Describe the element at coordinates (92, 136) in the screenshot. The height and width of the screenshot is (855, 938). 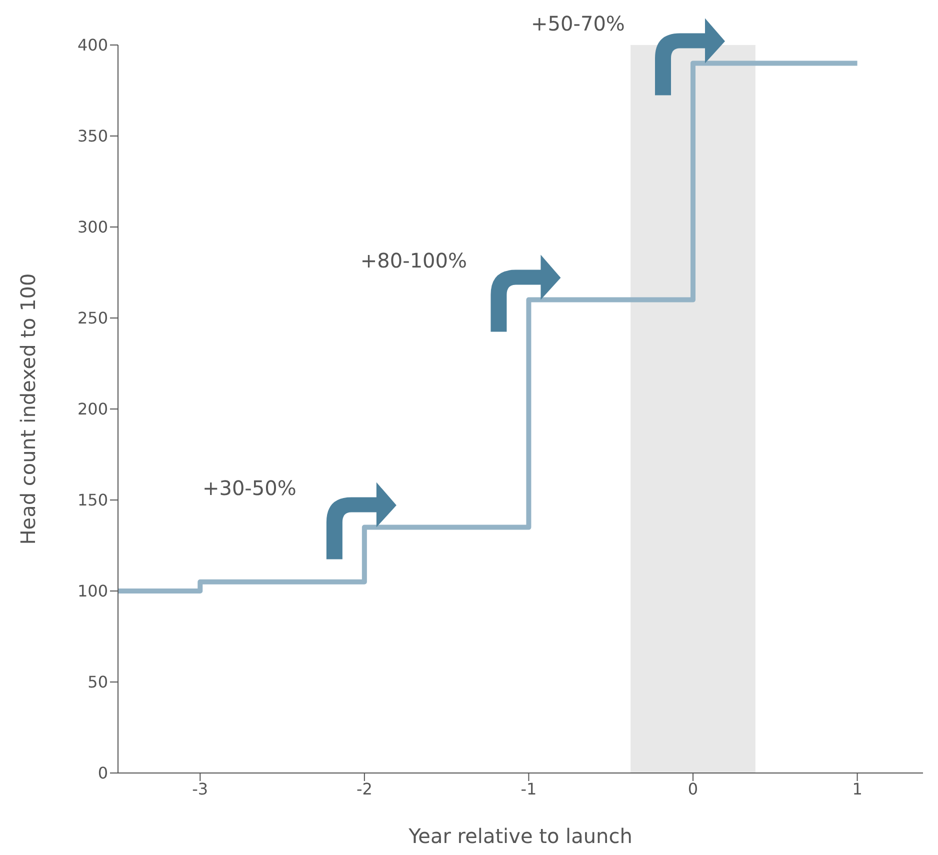
I see `y-tick-label: 350` at that location.